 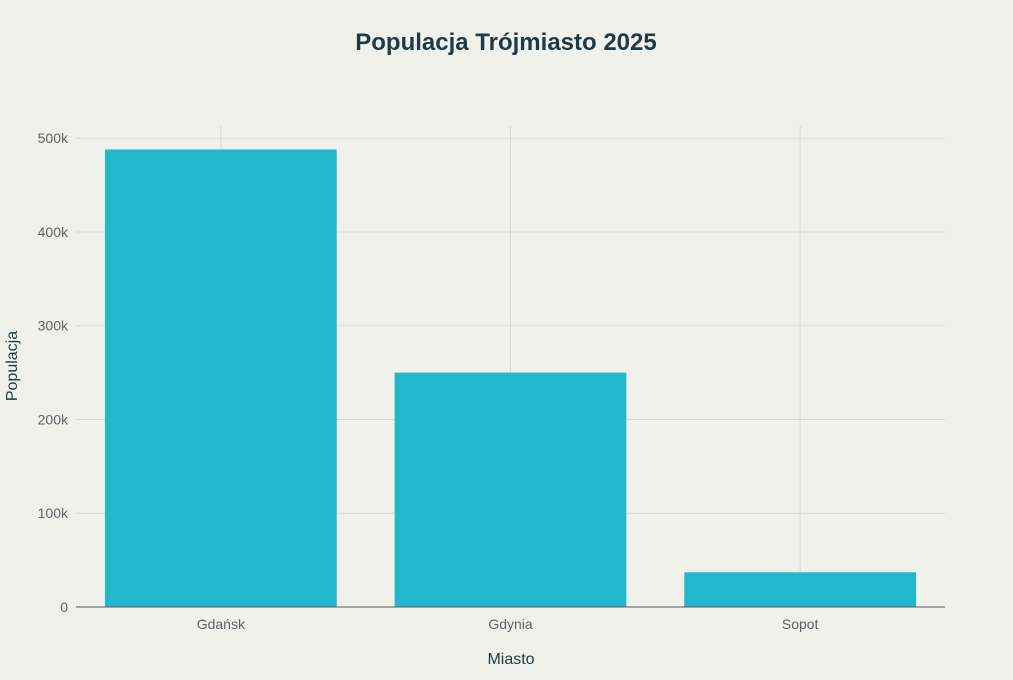 What do you see at coordinates (505, 42) in the screenshot?
I see `chart-title: Populacja Trójmiasto 2025` at bounding box center [505, 42].